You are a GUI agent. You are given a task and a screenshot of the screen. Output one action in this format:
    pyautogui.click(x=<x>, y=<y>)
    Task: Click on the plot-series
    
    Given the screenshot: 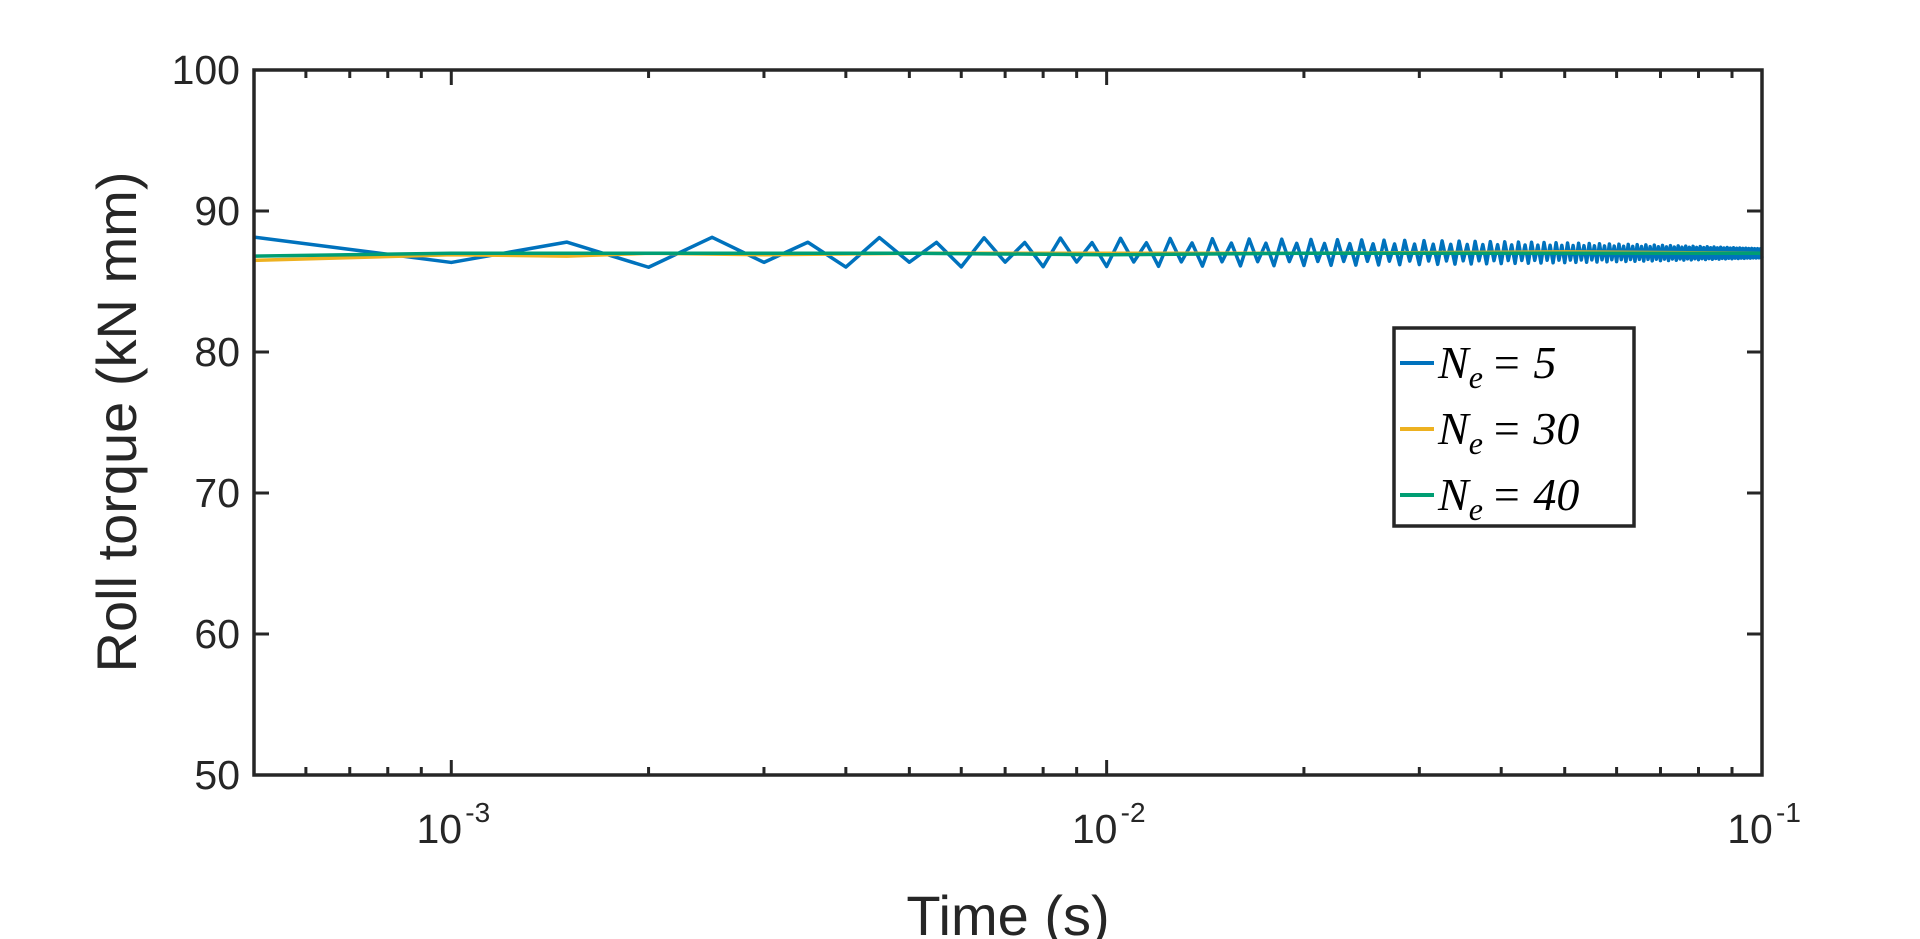 What is the action you would take?
    pyautogui.click(x=1008, y=252)
    